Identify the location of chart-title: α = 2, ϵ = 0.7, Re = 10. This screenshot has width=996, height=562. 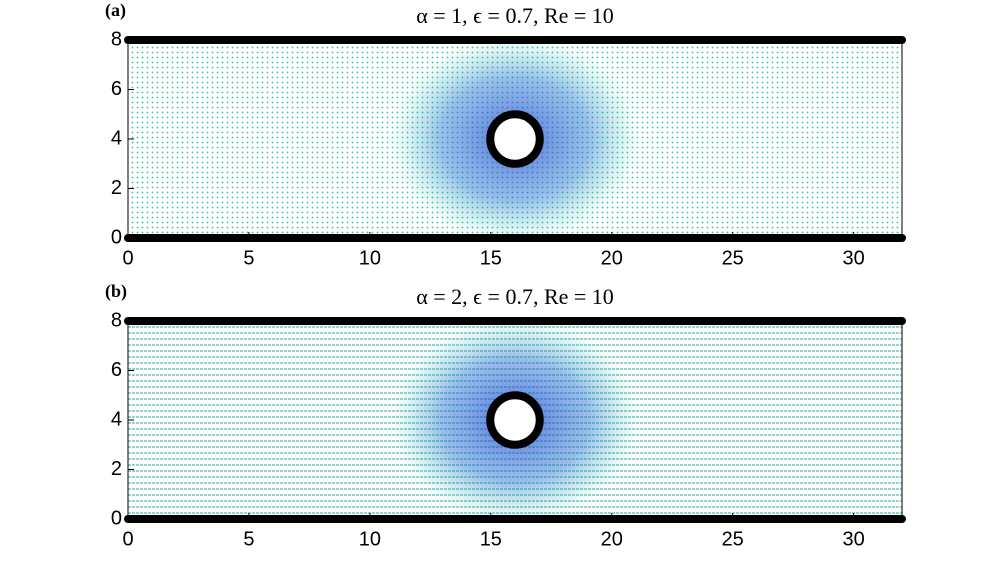
(515, 296).